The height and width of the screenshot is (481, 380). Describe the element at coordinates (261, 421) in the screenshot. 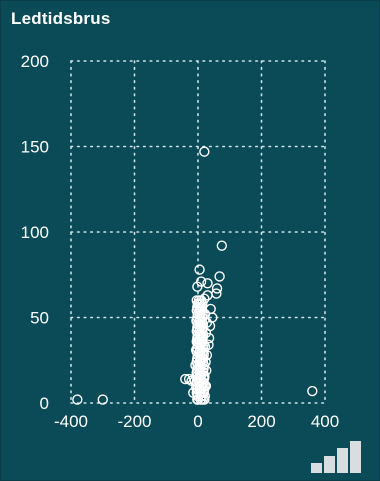

I see `x-tick-label: 200` at that location.